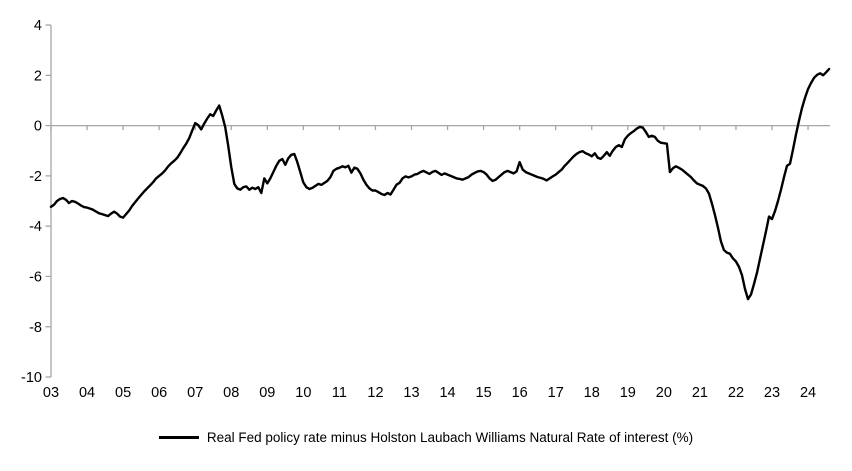 The width and height of the screenshot is (852, 471). What do you see at coordinates (808, 393) in the screenshot?
I see `x-tick-label: 24` at bounding box center [808, 393].